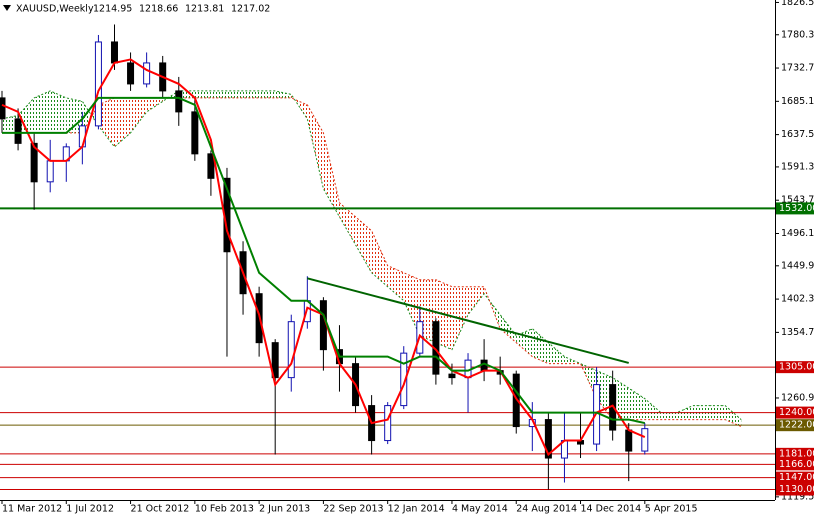  I want to click on x-tick-label: 21 Oct 2012, so click(160, 509).